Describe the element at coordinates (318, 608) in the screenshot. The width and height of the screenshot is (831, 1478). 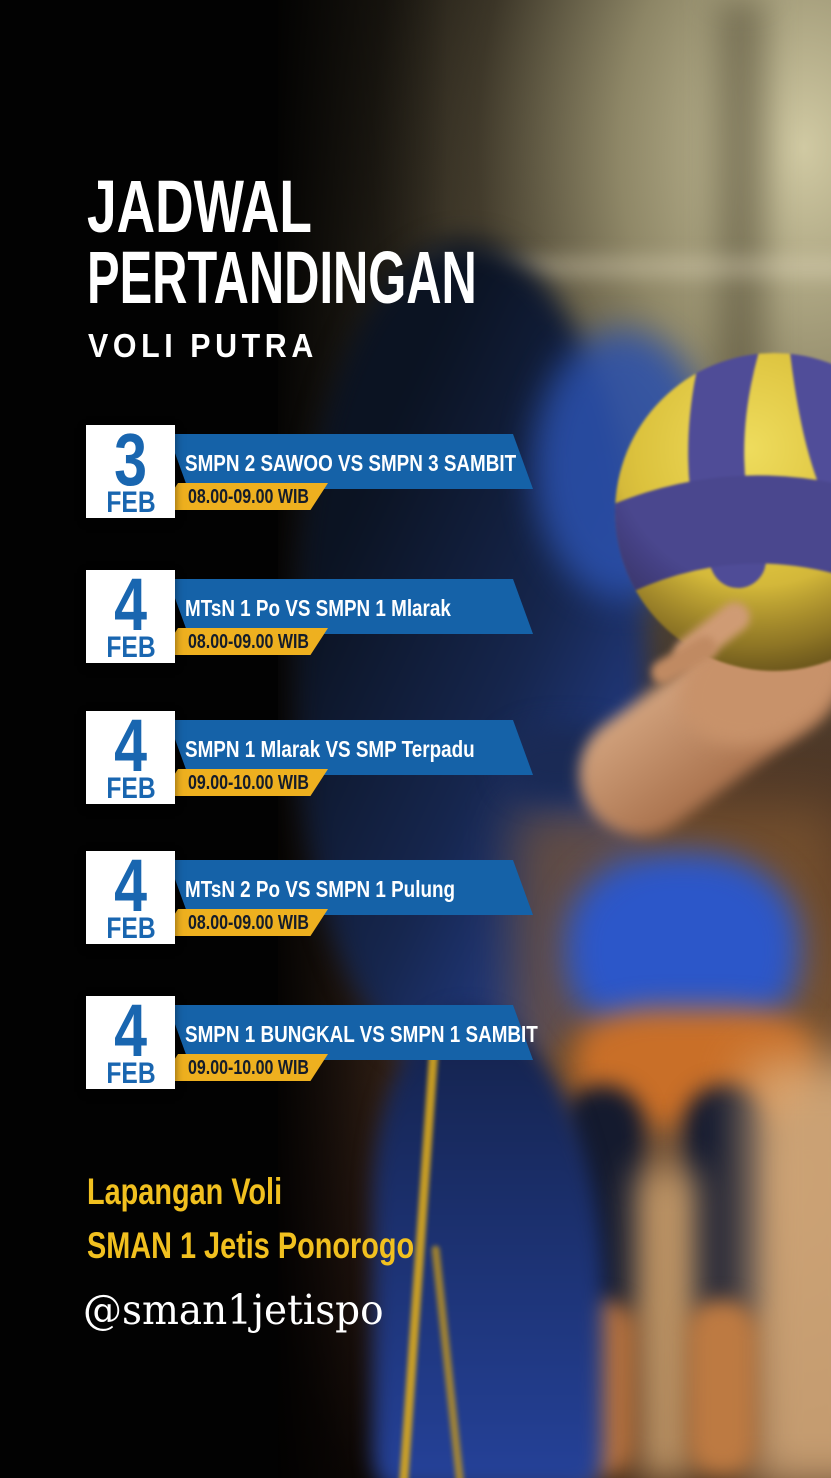
I see `match-text: MTsN 1 Po VS SMPN 1 Mlarak` at that location.